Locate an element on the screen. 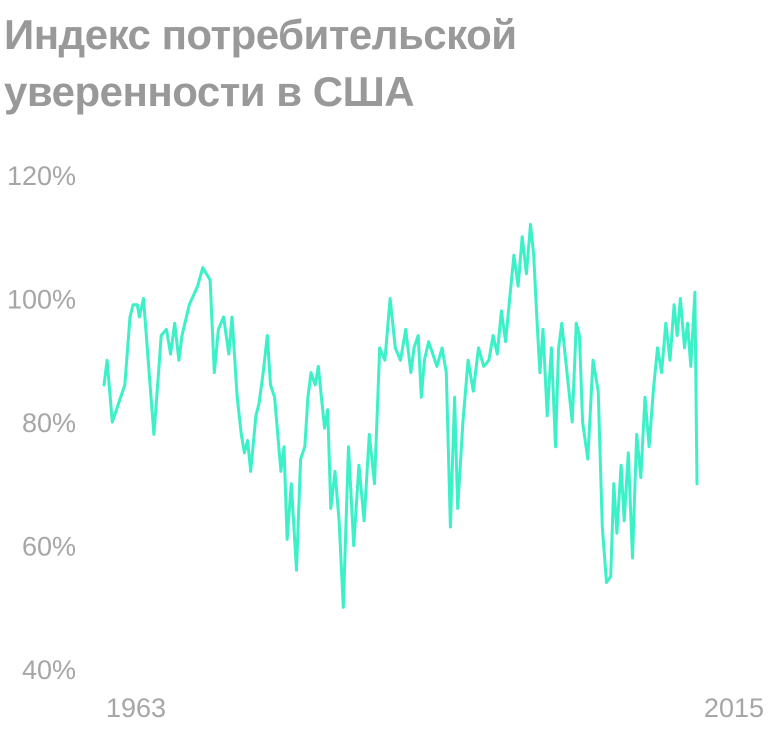  y-tick-label: 80% is located at coordinates (49, 423).